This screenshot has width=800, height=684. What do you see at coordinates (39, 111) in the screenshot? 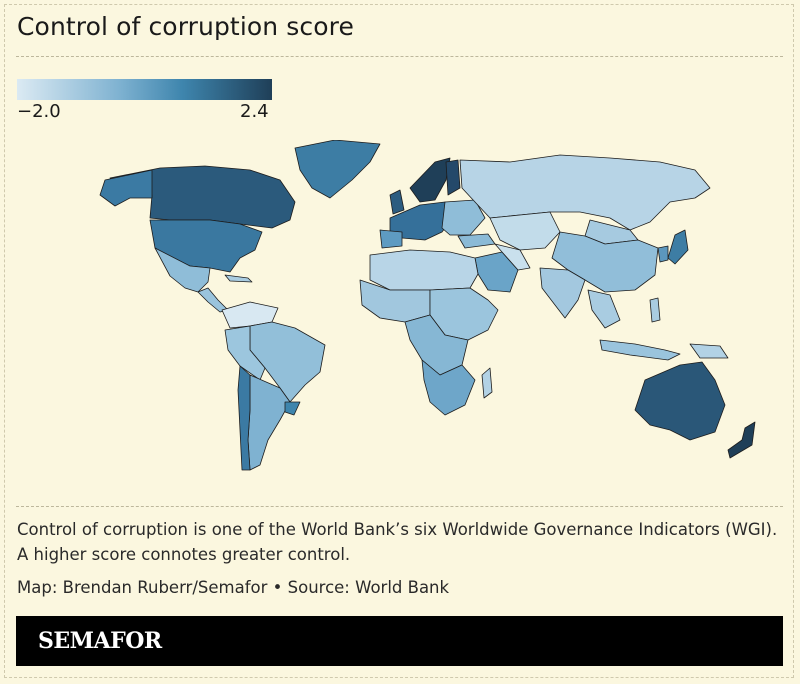
I see `legend-min-label: −2.0` at bounding box center [39, 111].